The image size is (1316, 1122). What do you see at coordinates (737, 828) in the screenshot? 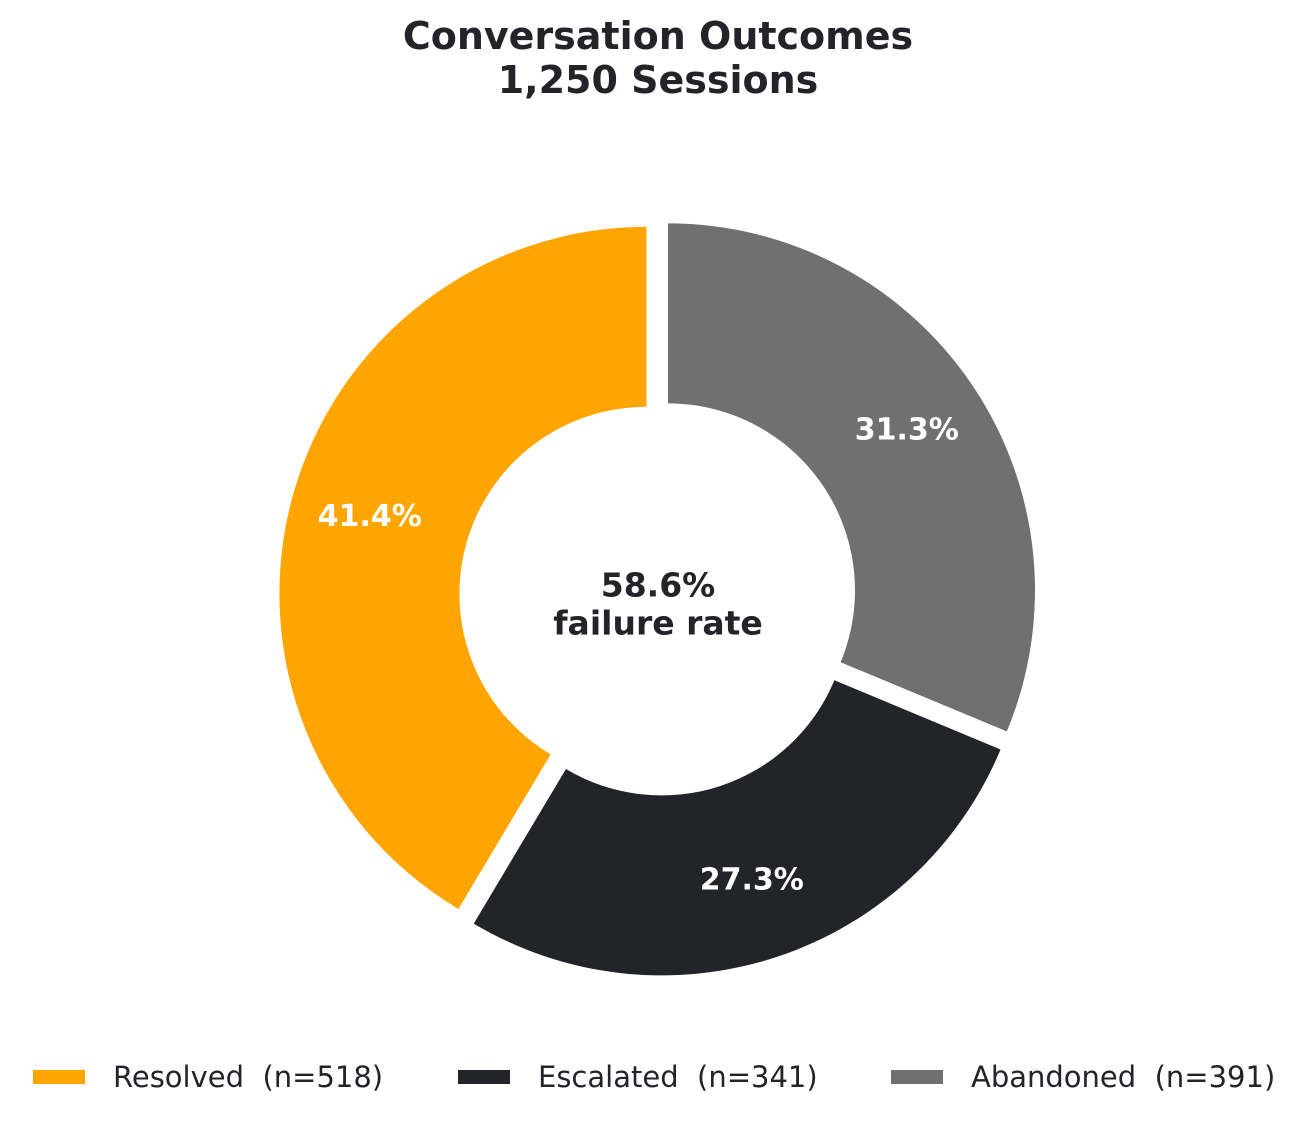
I see `slice-escalated` at bounding box center [737, 828].